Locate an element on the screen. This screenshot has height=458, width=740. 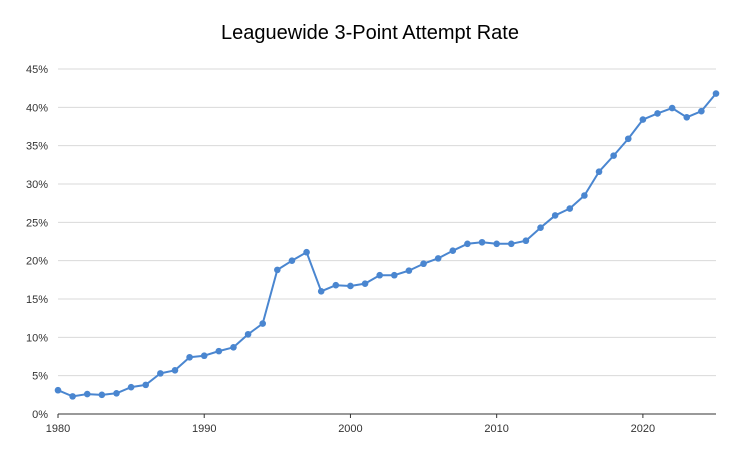
x-tick-label: 2010 is located at coordinates (496, 429).